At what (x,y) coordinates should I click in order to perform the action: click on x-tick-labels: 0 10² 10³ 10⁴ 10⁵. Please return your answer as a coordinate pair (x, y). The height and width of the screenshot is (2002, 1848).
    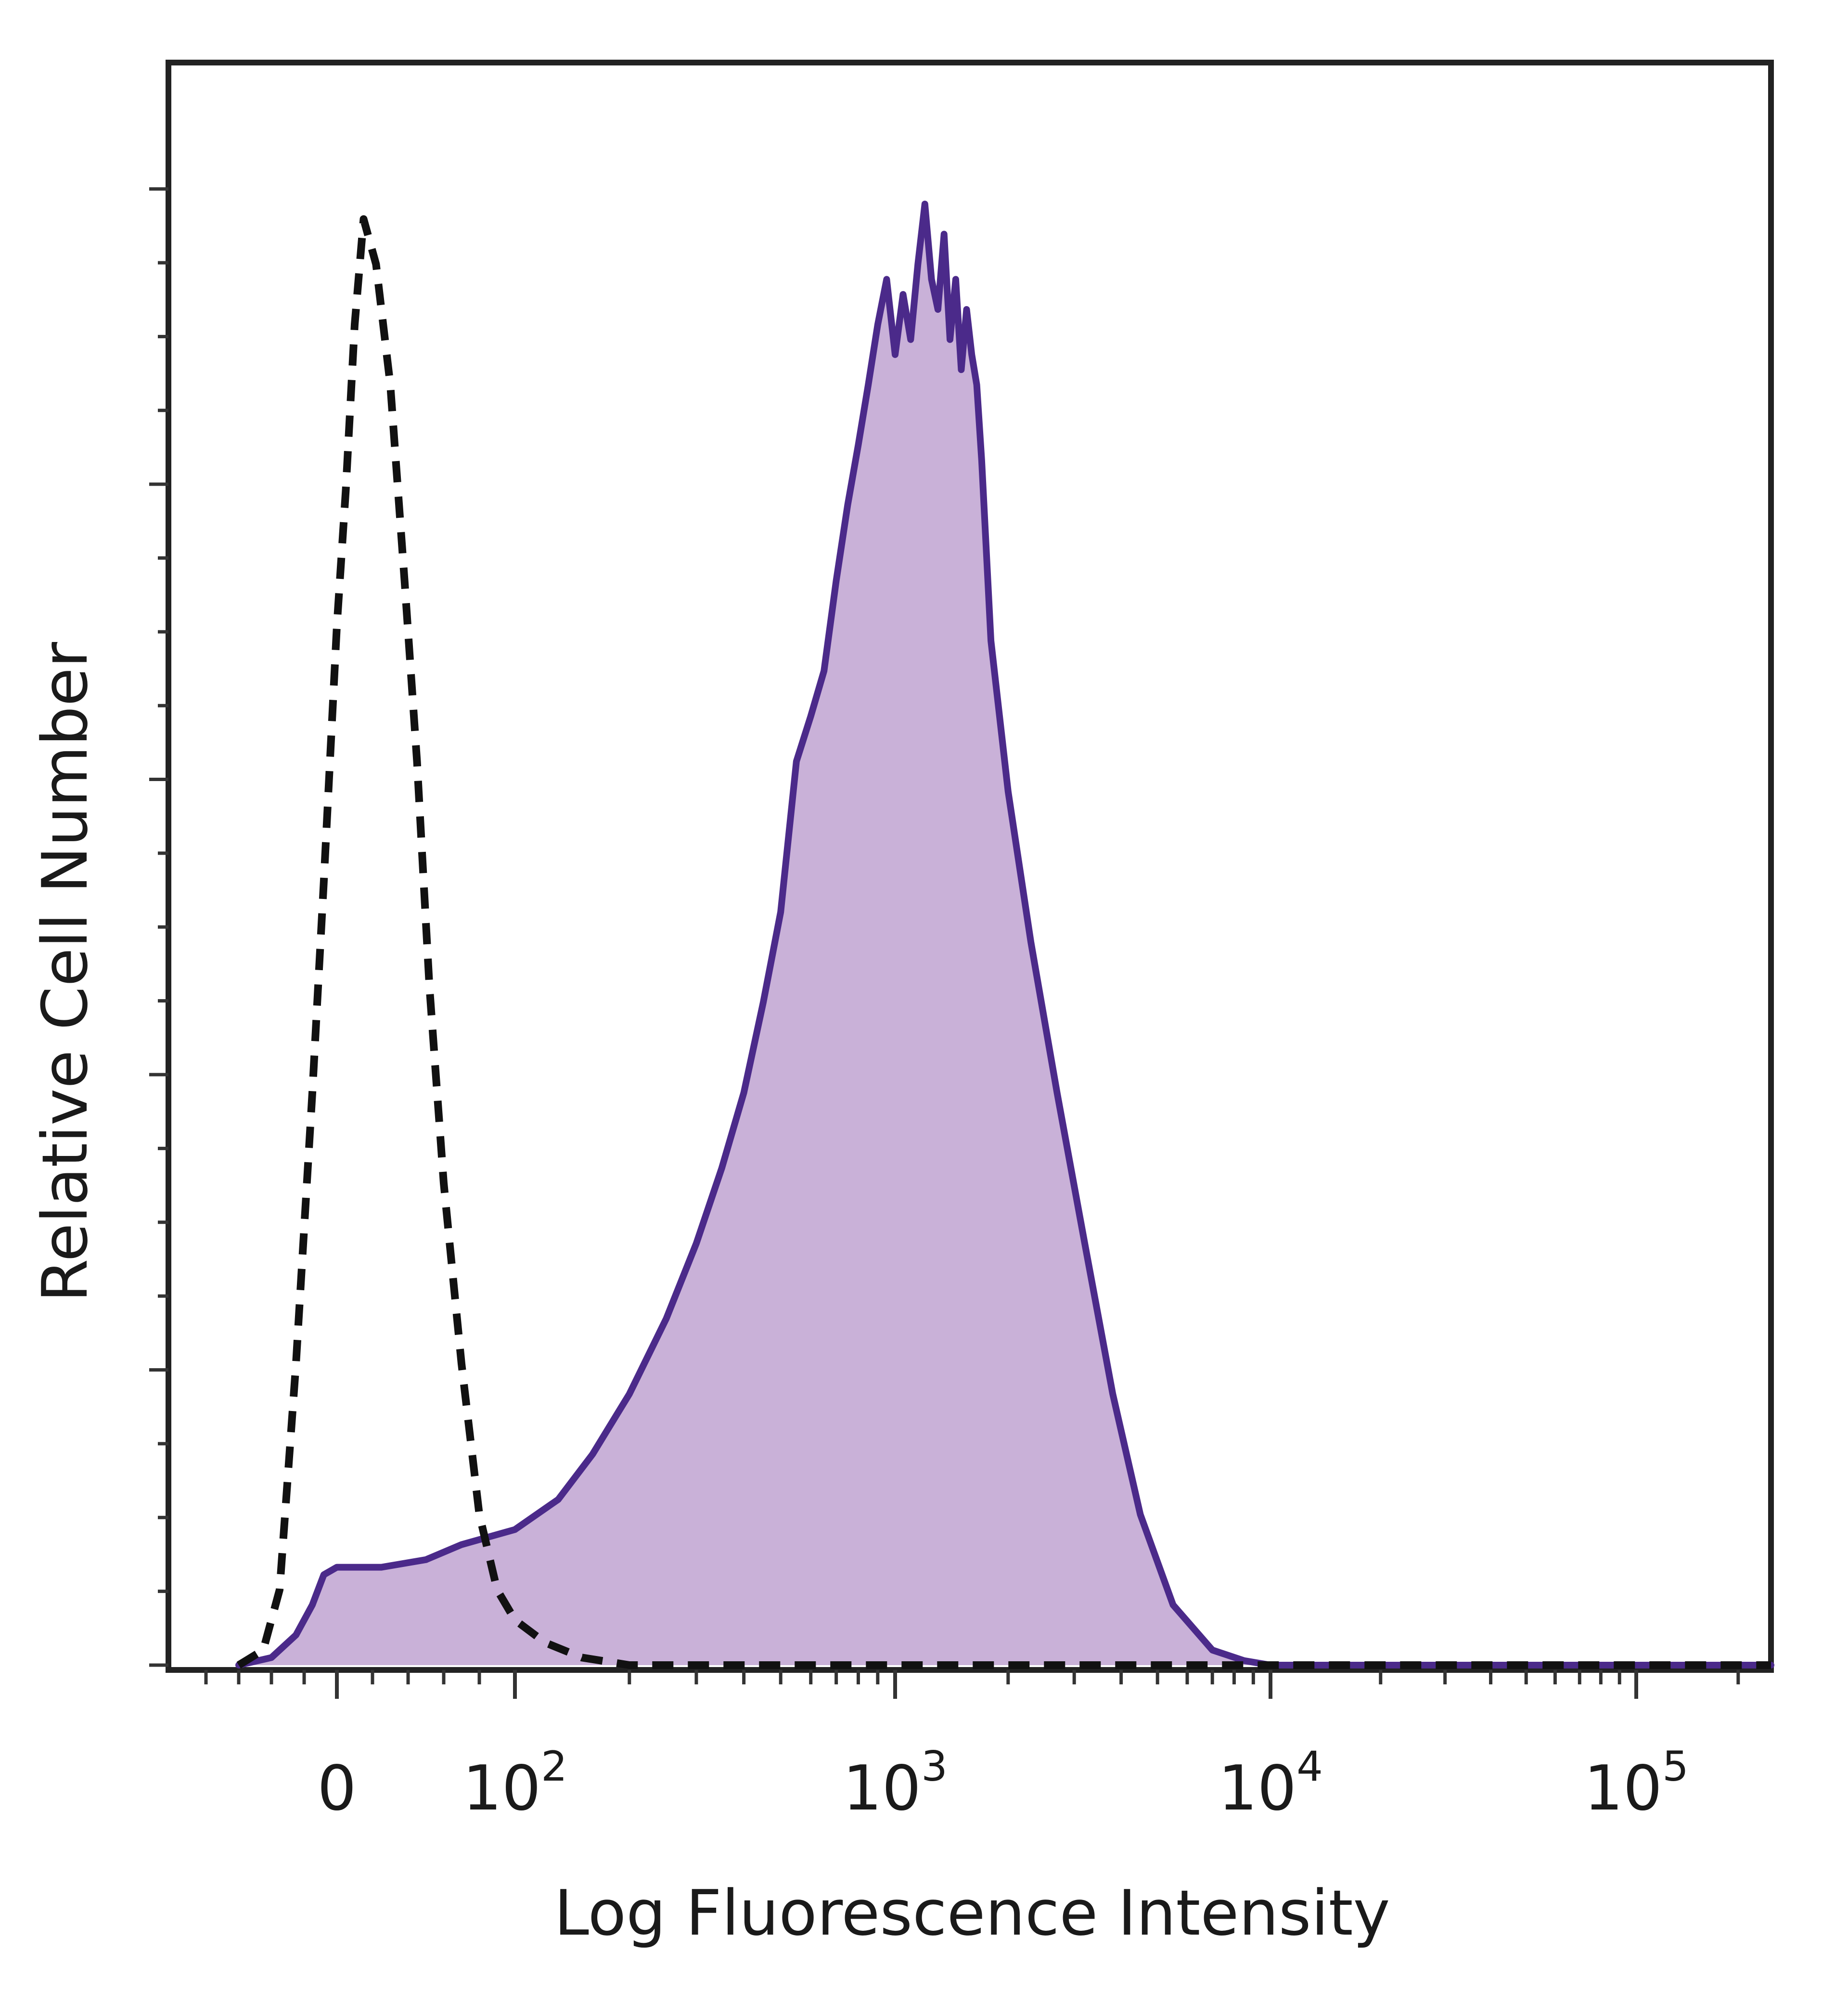
    Looking at the image, I should click on (1003, 1783).